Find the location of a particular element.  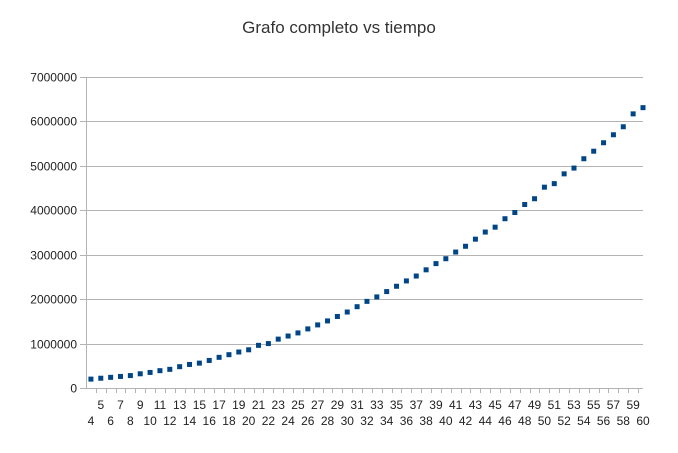

y-tick-label: 5000000 is located at coordinates (53, 167).